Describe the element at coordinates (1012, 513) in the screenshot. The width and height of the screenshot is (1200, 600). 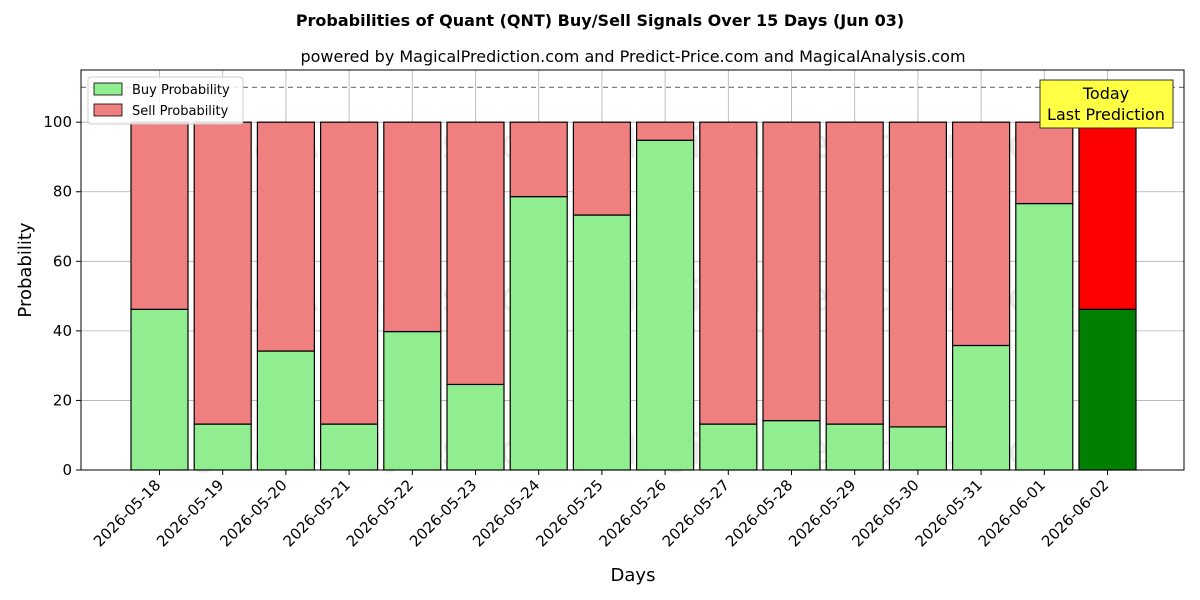
I see `x-tick-label: 2026-06-01` at that location.